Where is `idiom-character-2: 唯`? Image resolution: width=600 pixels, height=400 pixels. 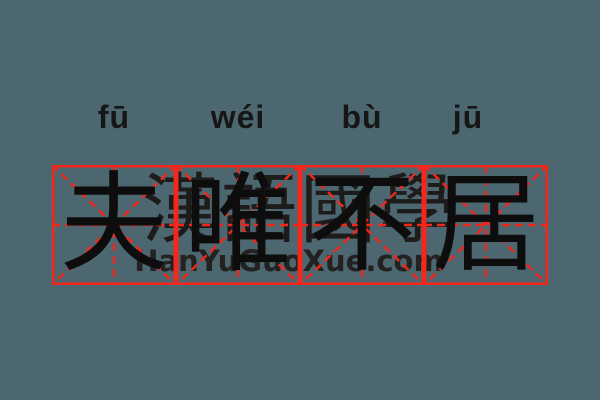 idiom-character-2: 唯 is located at coordinates (237, 224).